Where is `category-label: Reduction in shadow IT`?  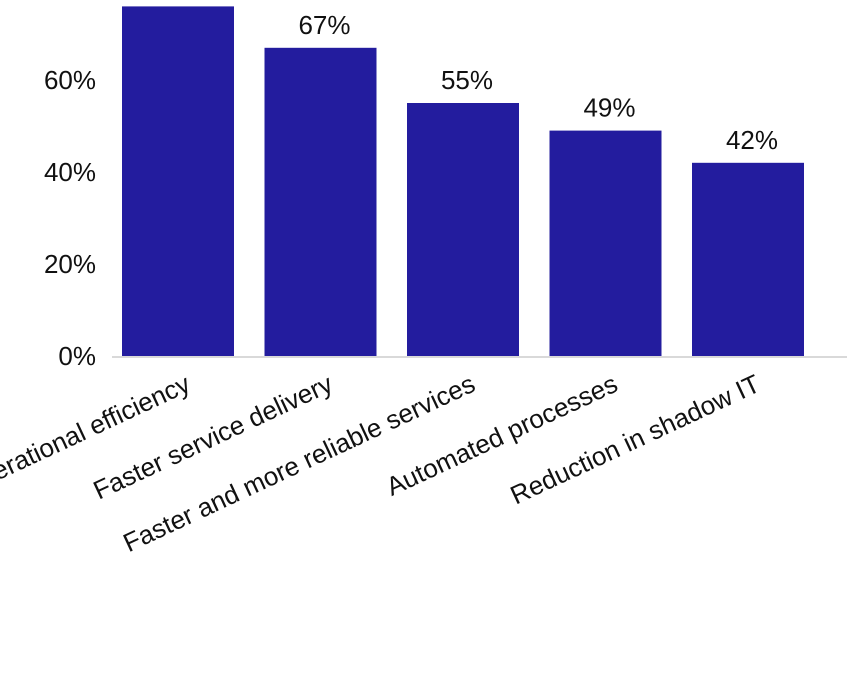 category-label: Reduction in shadow IT is located at coordinates (635, 439).